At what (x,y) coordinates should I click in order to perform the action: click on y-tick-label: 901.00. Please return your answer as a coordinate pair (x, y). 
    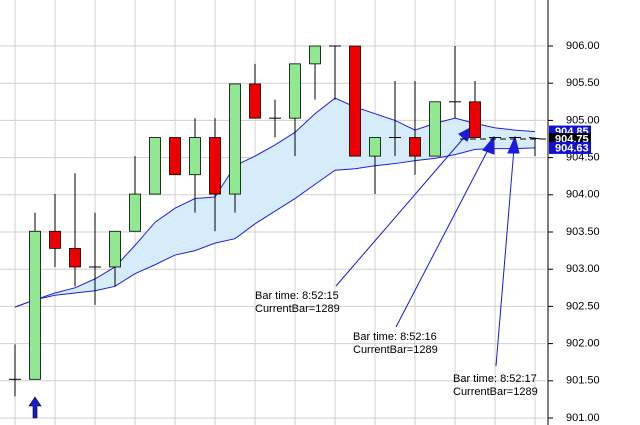
    Looking at the image, I should click on (583, 418).